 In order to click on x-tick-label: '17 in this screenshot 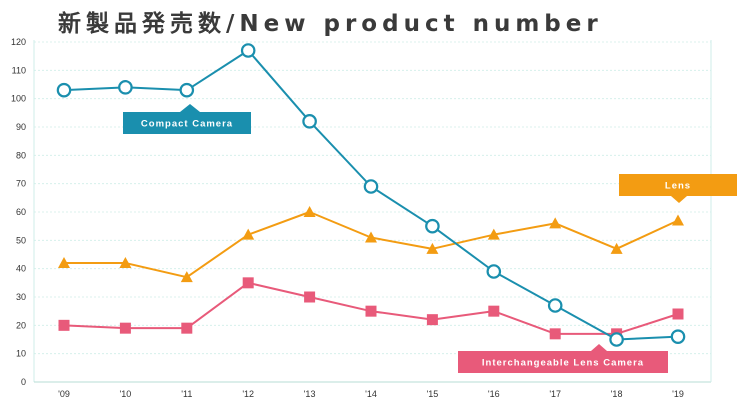, I will do `click(555, 394)`.